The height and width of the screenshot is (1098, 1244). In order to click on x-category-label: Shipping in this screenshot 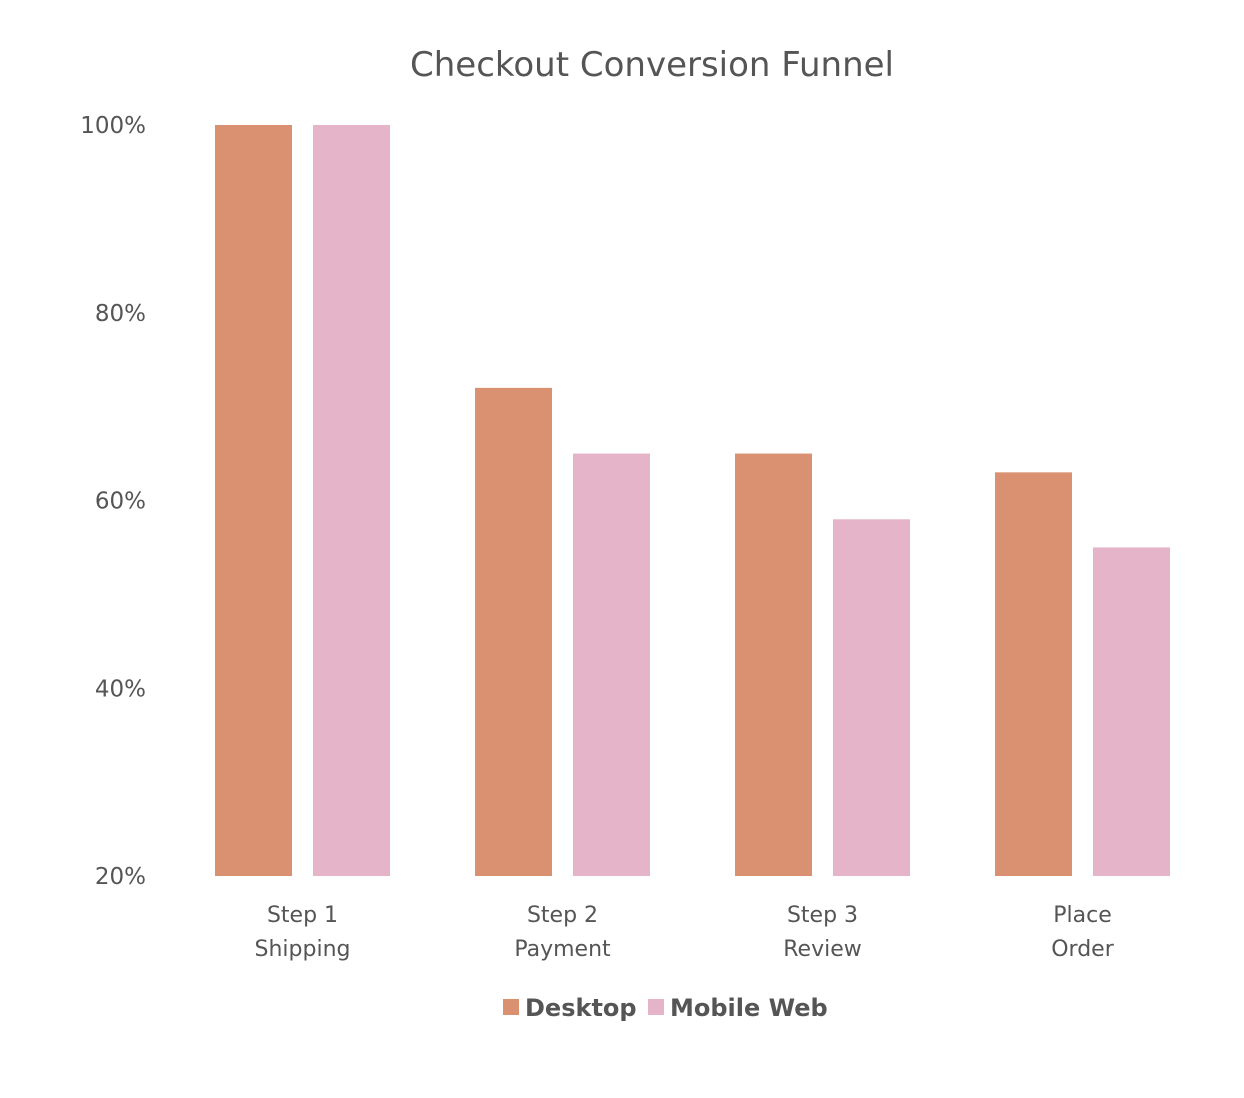, I will do `click(303, 949)`.